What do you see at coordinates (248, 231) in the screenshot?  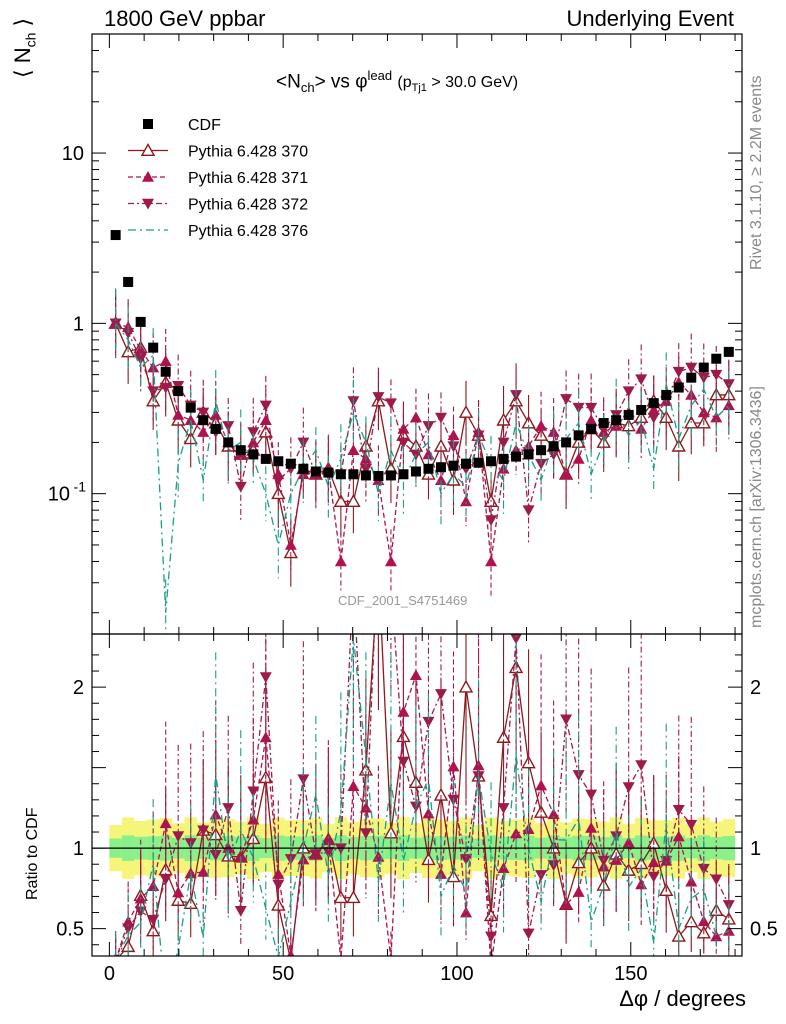 I see `legend-label: Pythia 6.428 376` at bounding box center [248, 231].